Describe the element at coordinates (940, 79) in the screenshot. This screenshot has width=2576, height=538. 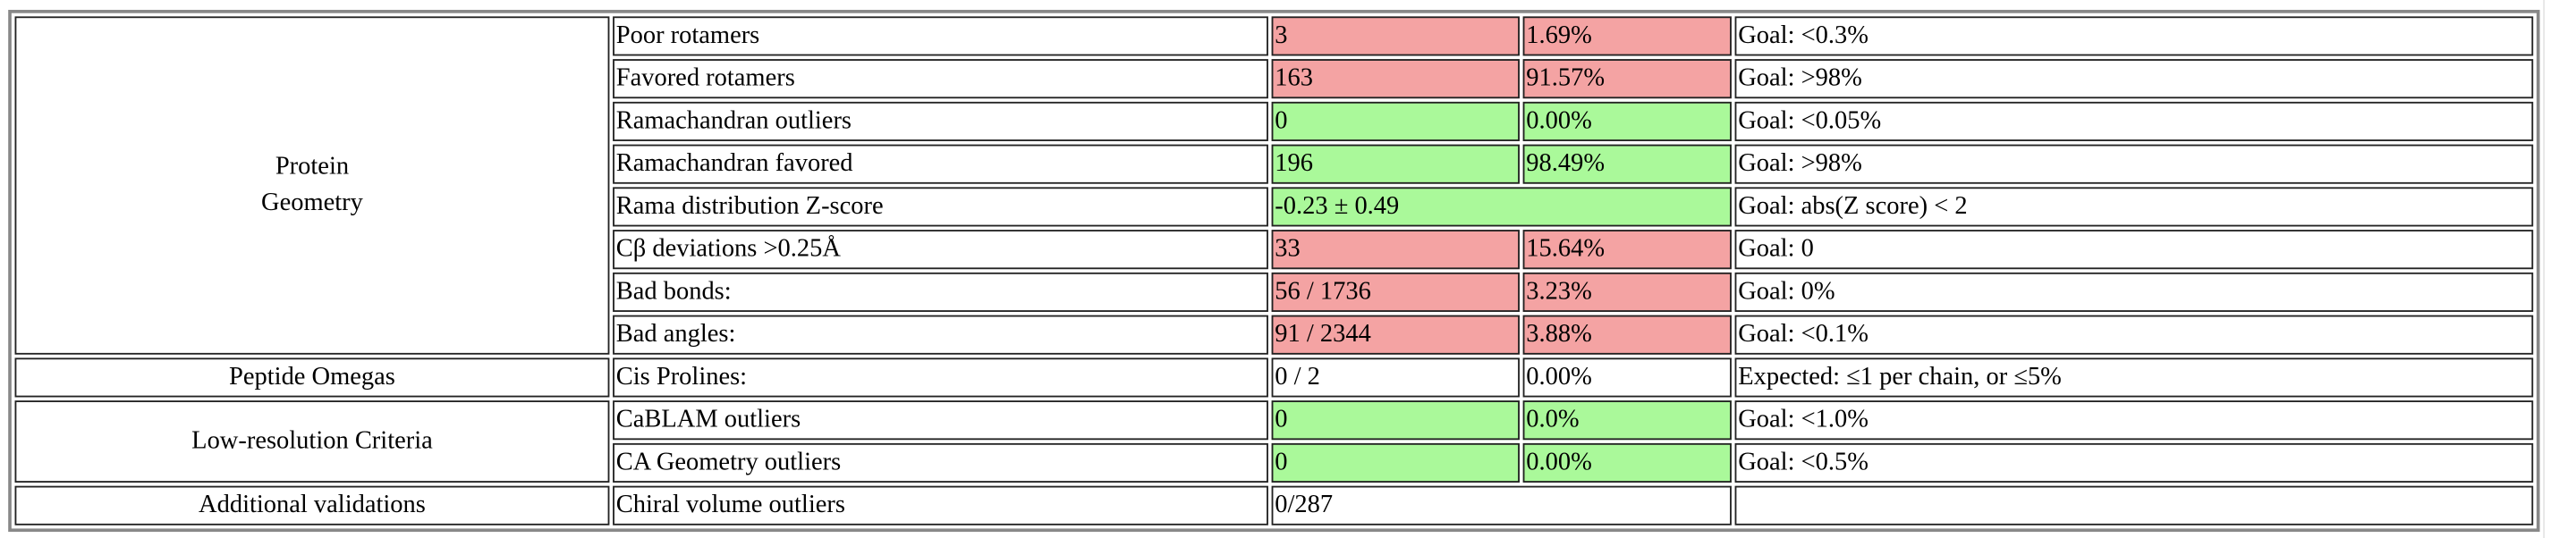
I see `metric-name: Favored rotamers` at that location.